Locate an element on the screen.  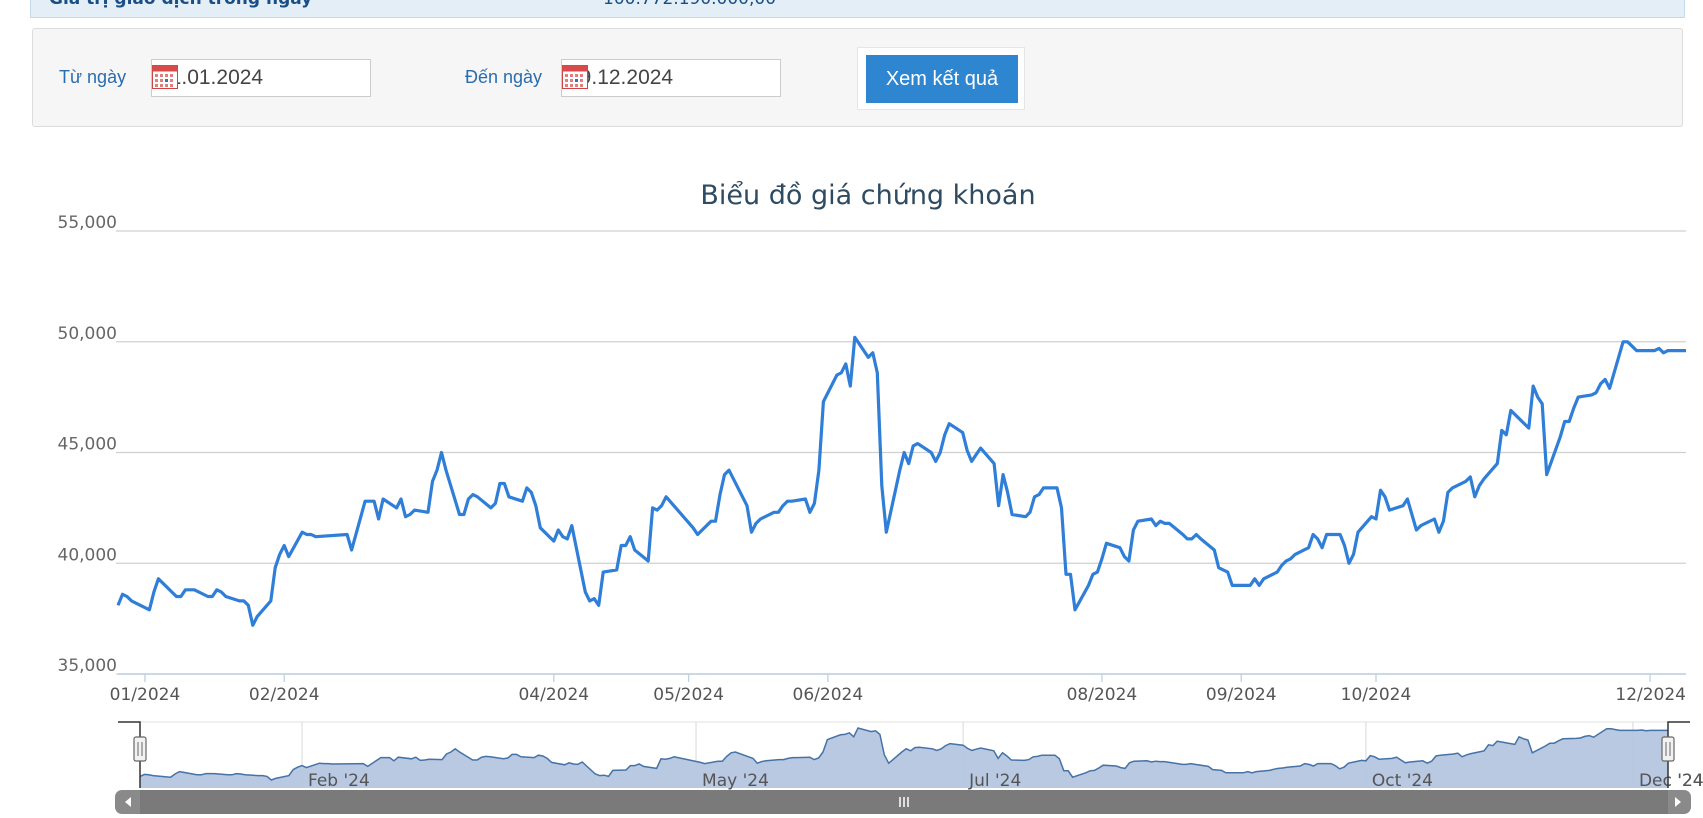
navigator-tick-label: Jul '24 is located at coordinates (994, 781).